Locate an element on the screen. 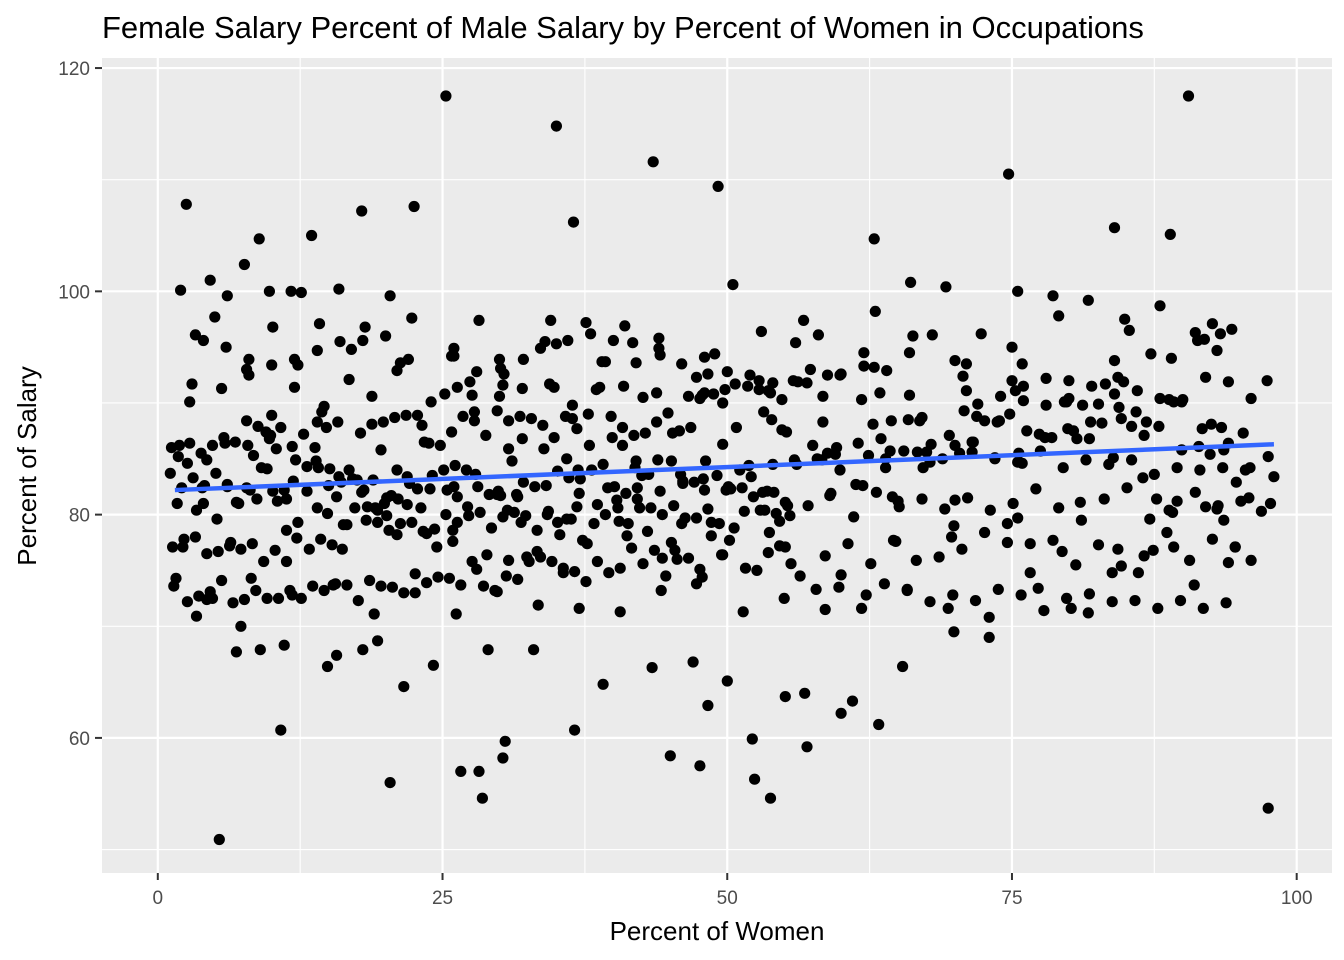  x-axis-title: Percent of Women is located at coordinates (717, 931).